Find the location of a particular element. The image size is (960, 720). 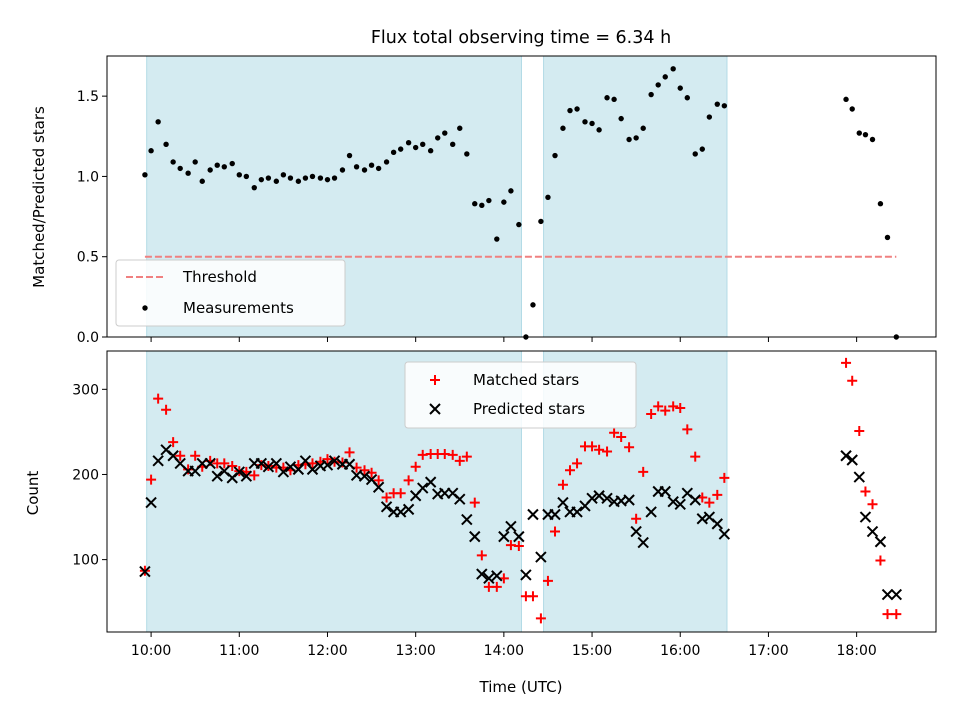

ratio-y-tick-label: 1.0 is located at coordinates (88, 177).